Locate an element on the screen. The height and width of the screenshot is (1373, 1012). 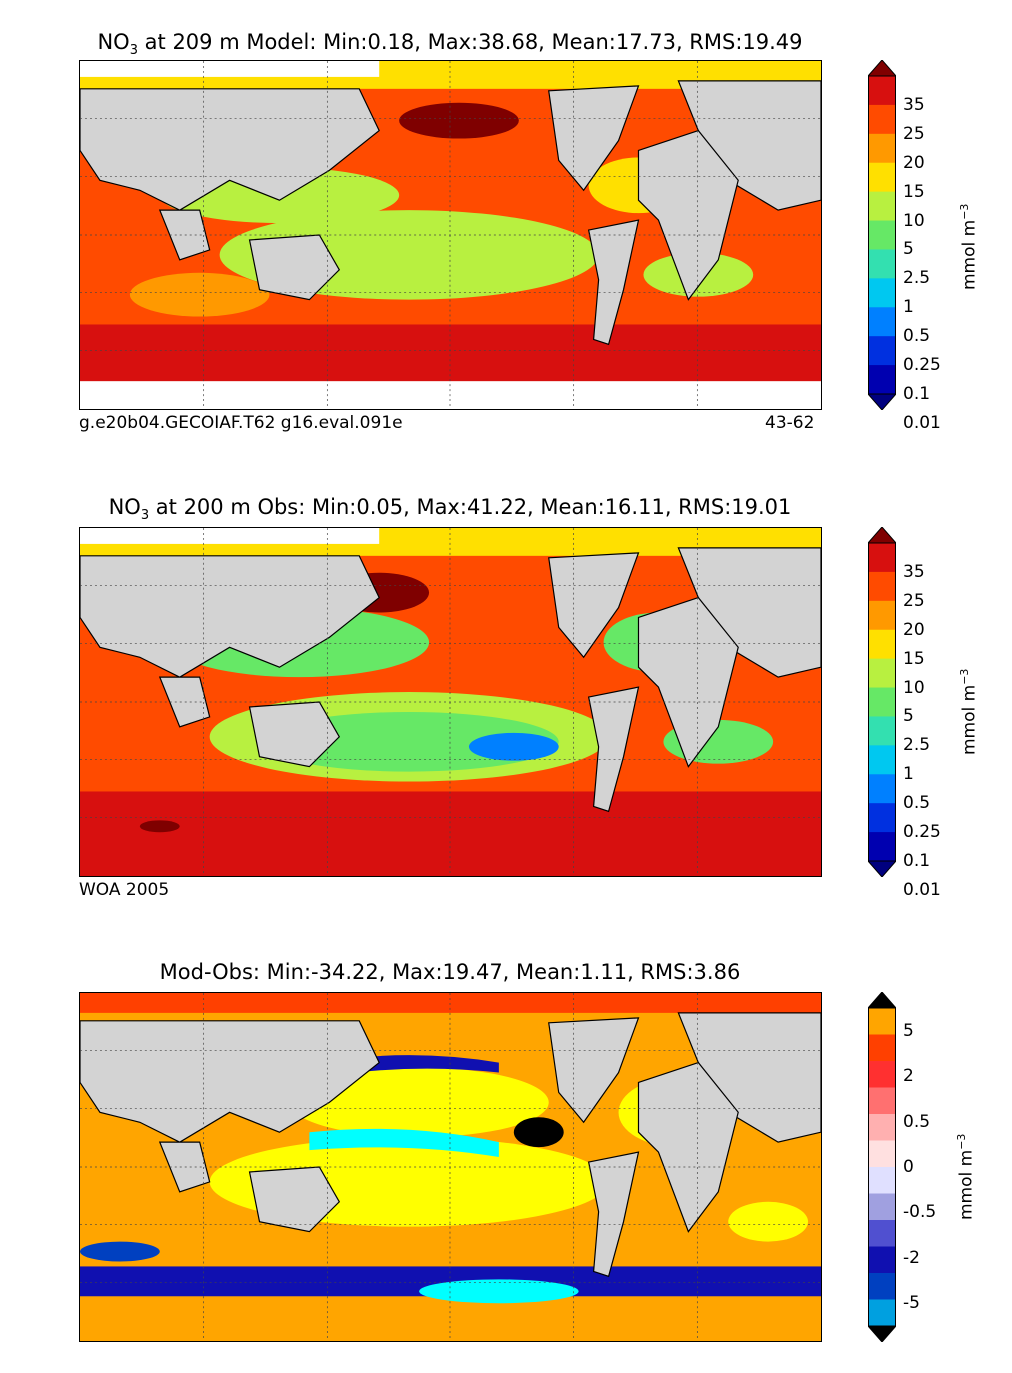
colorbar-obs-unit: mmol m−3 is located at coordinates (969, 712).